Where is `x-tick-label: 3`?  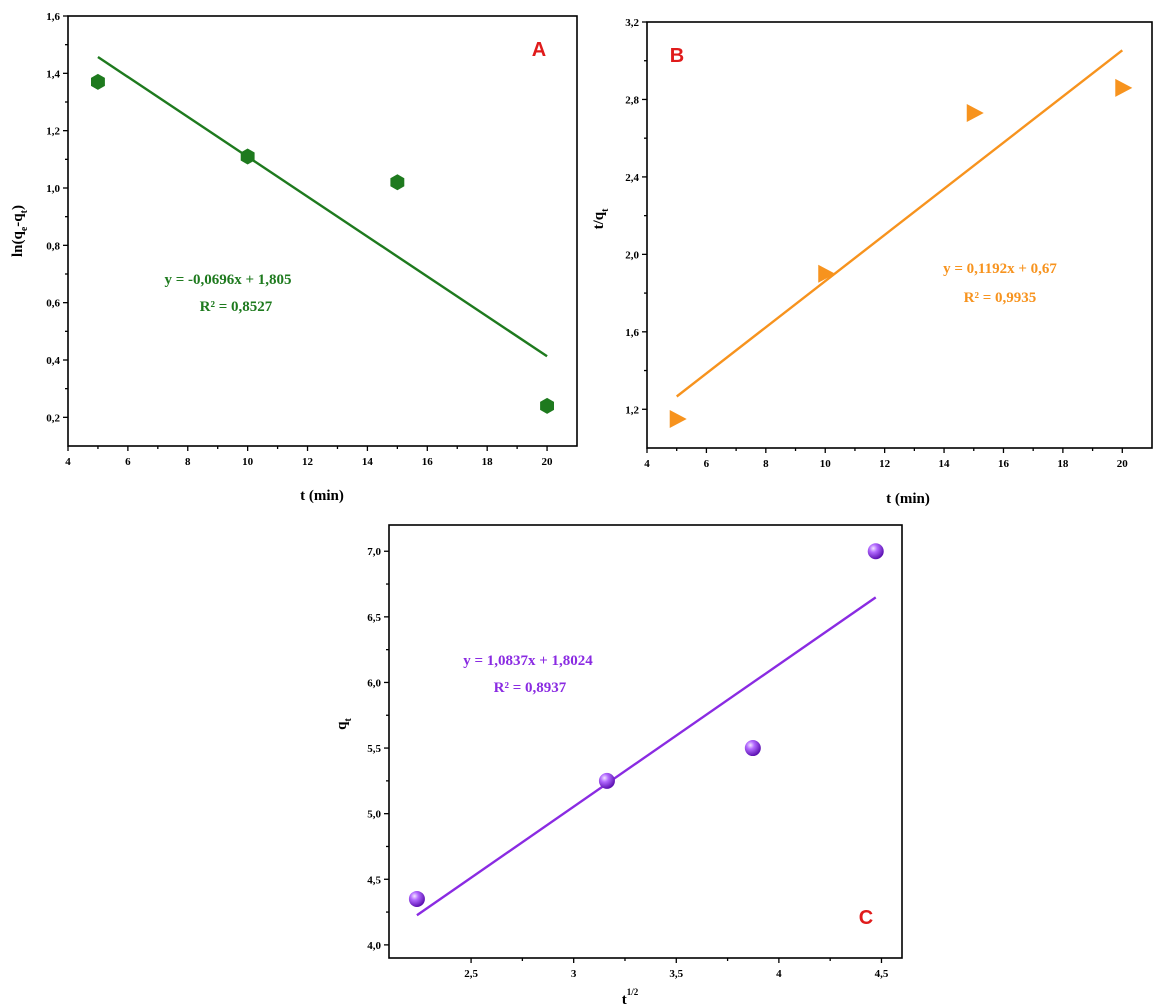 x-tick-label: 3 is located at coordinates (574, 974).